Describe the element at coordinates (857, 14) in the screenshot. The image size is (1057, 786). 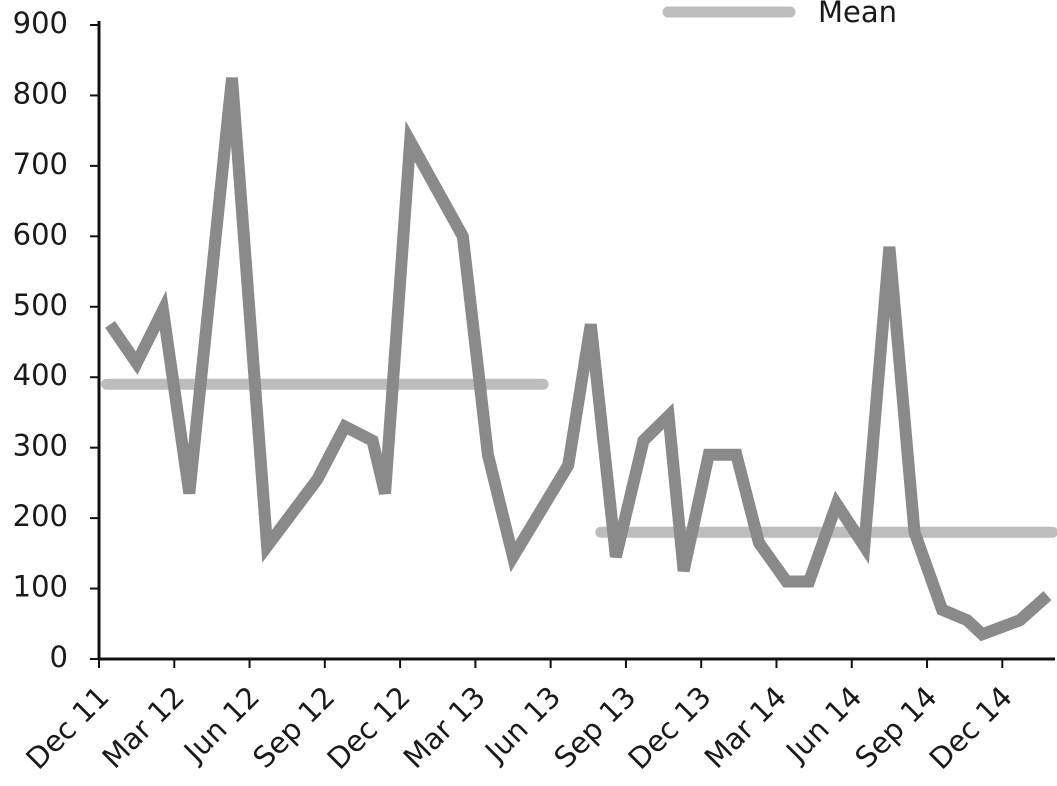
I see `legend-label: Mean` at that location.